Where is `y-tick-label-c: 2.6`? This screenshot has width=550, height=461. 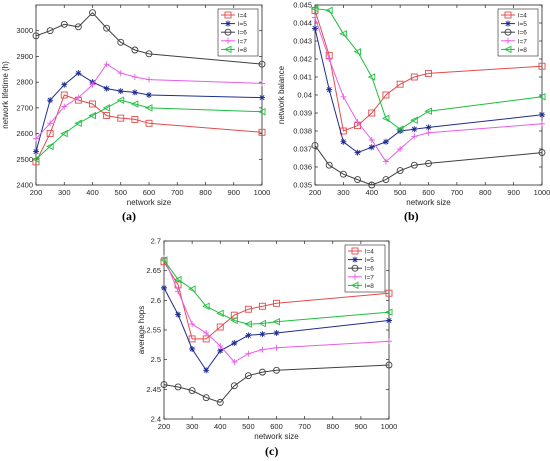 y-tick-label-c: 2.6 is located at coordinates (156, 300).